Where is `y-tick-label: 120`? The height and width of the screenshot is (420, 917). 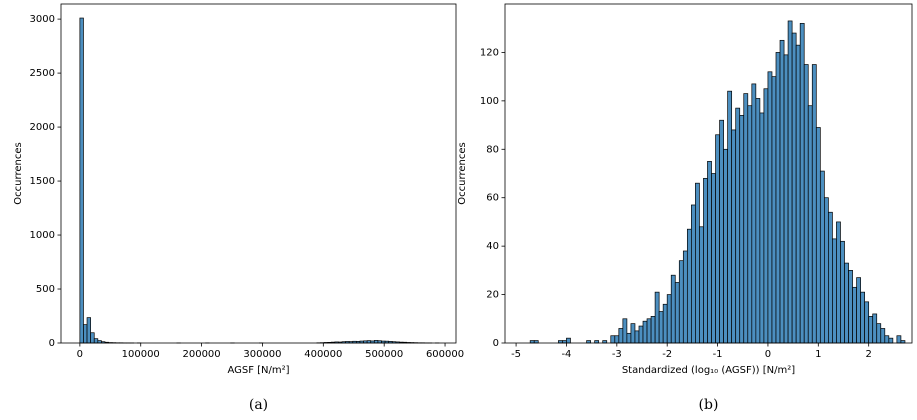
y-tick-label: 120 is located at coordinates (489, 52).